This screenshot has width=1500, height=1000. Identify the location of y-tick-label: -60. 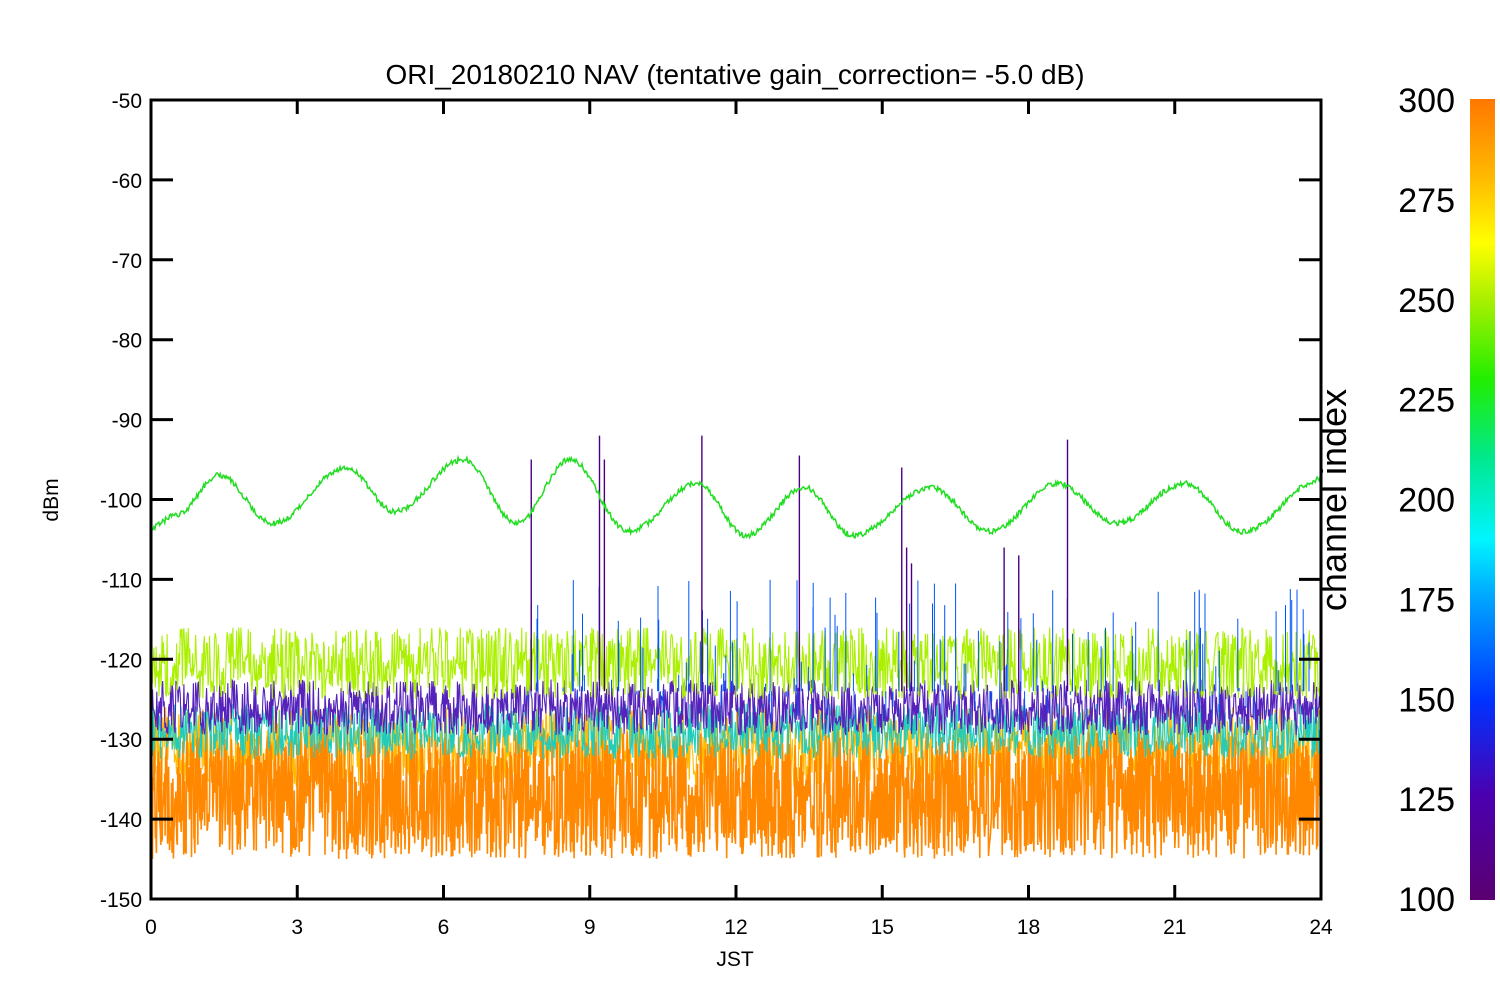
(127, 181).